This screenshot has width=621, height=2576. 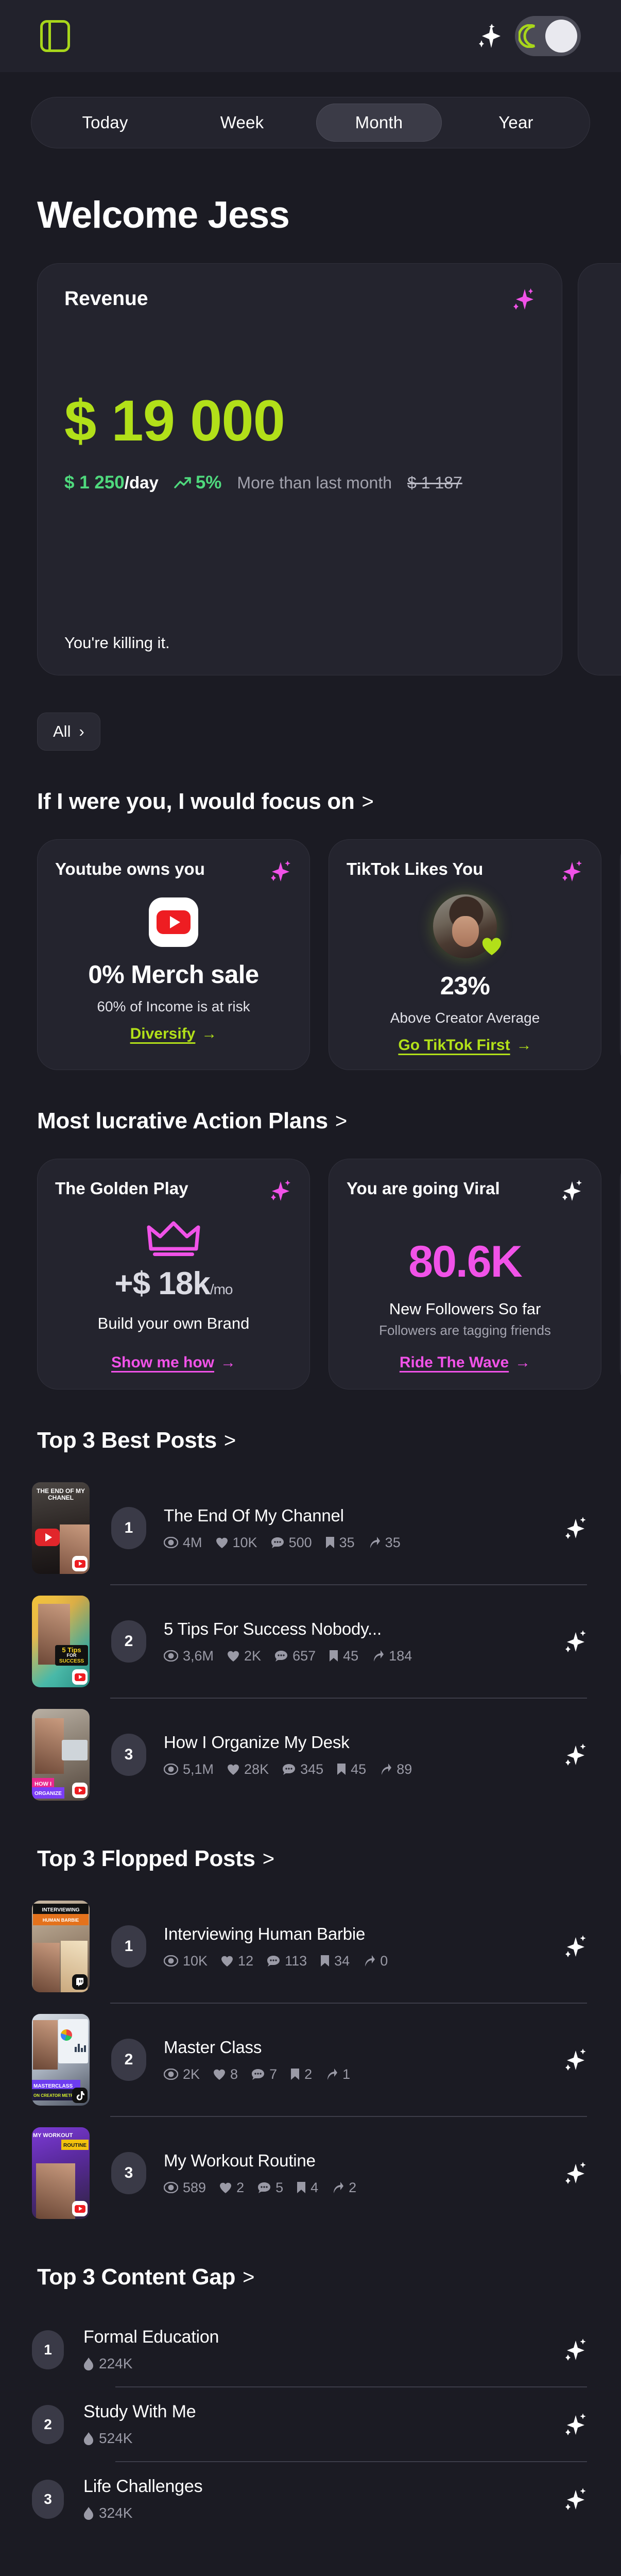 I want to click on tab-month: Month, so click(x=379, y=123).